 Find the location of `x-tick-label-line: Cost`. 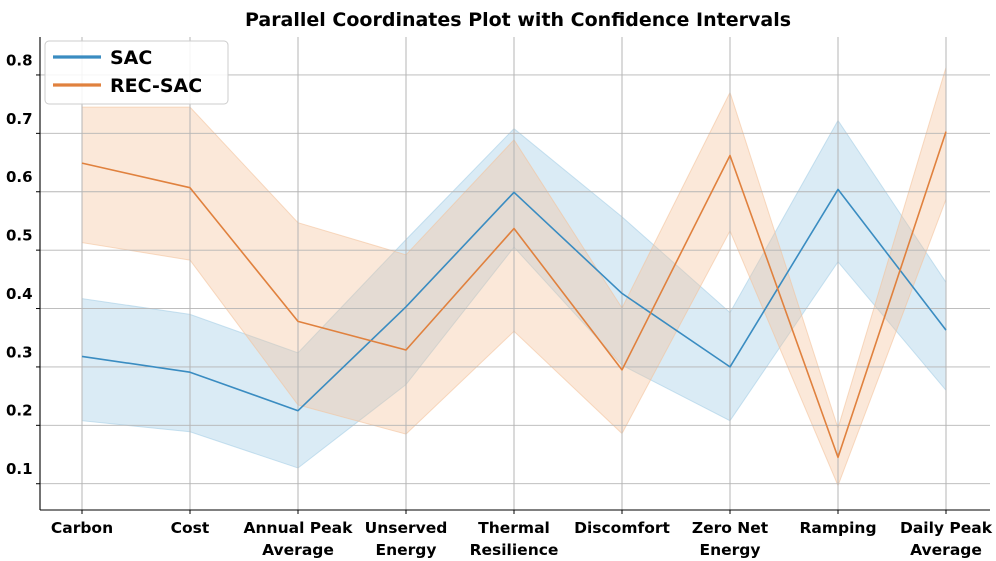

x-tick-label-line: Cost is located at coordinates (190, 528).